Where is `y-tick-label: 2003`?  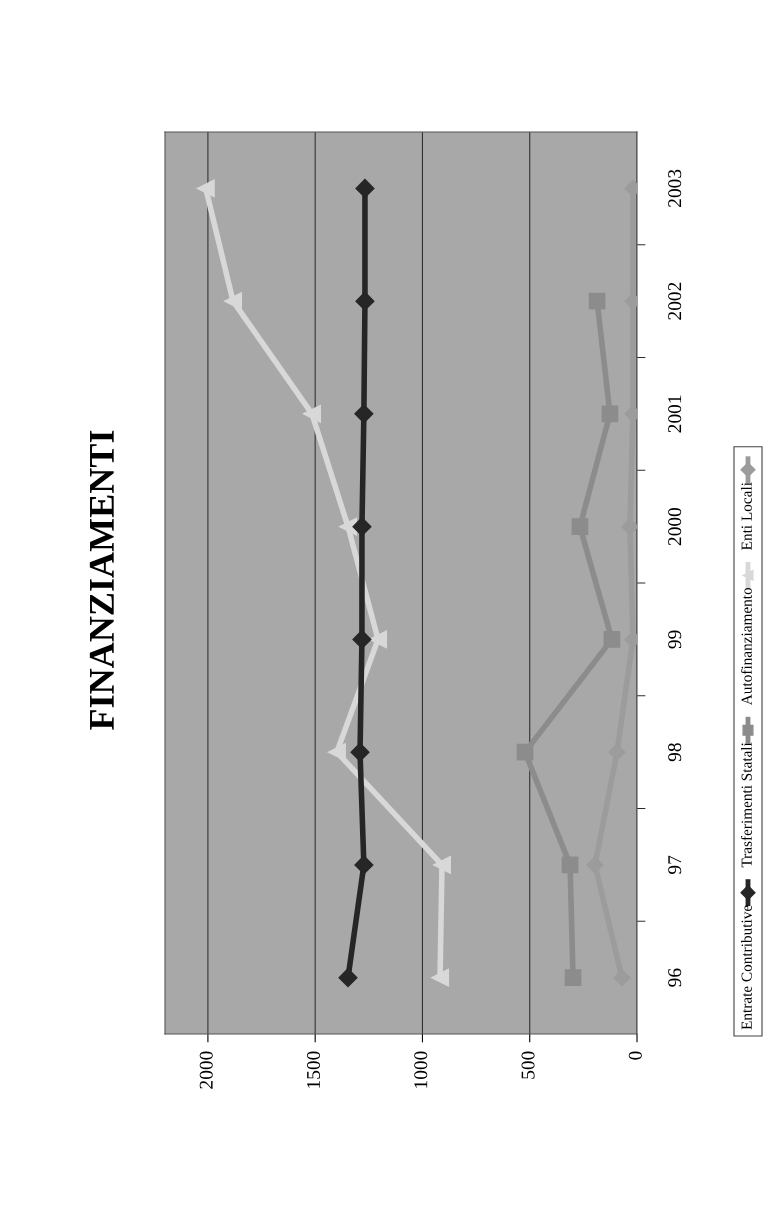
y-tick-label: 2003 is located at coordinates (675, 188).